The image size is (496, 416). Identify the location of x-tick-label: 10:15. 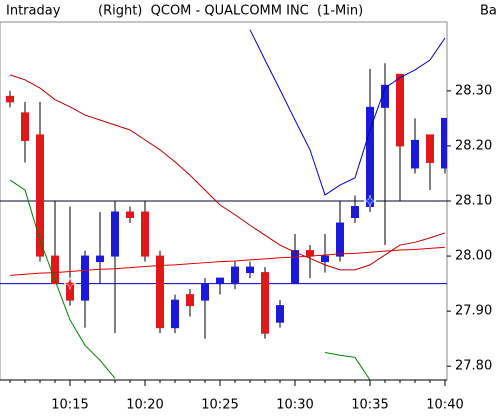
(69, 405).